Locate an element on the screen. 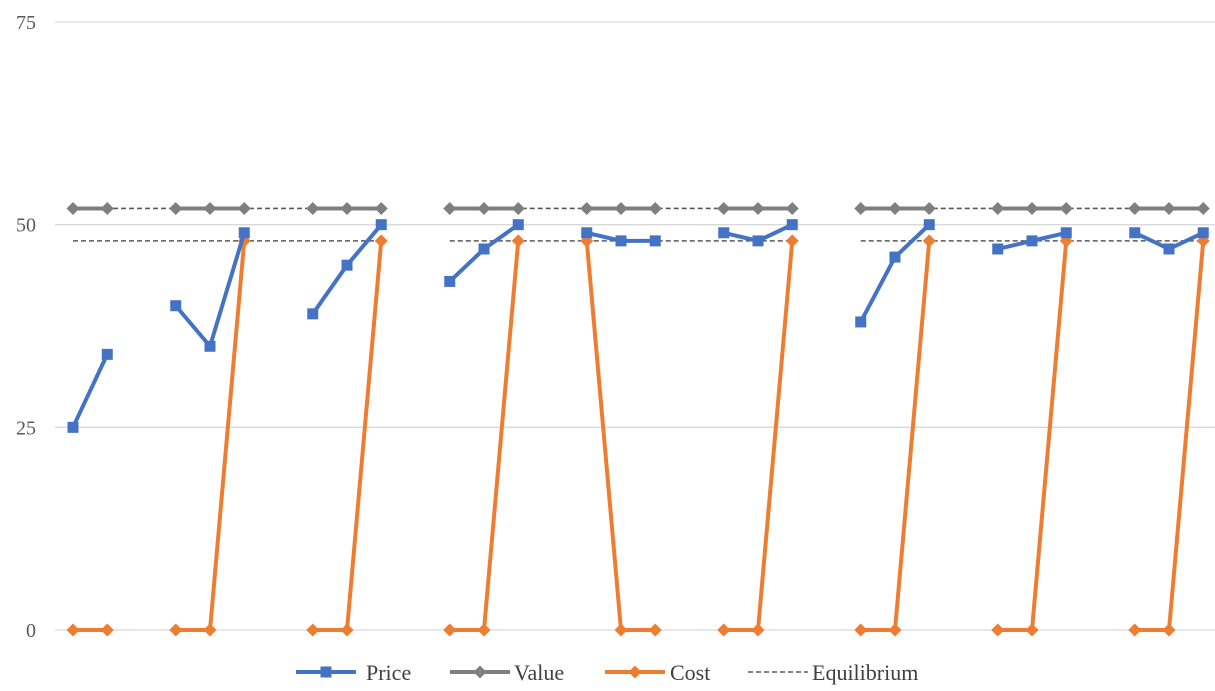  y-tick-label: 0 is located at coordinates (31, 631).